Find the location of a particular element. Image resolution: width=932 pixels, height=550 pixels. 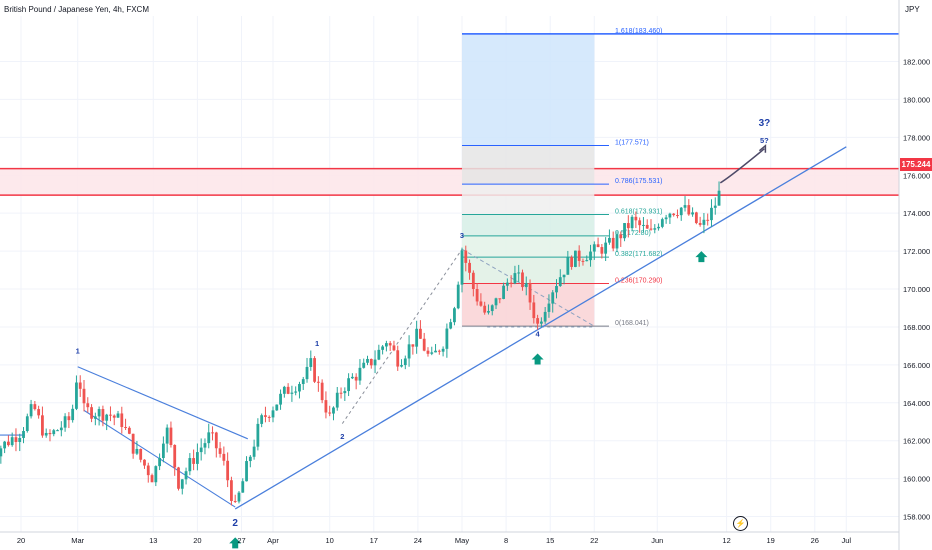

wave-label: 4 is located at coordinates (538, 333).